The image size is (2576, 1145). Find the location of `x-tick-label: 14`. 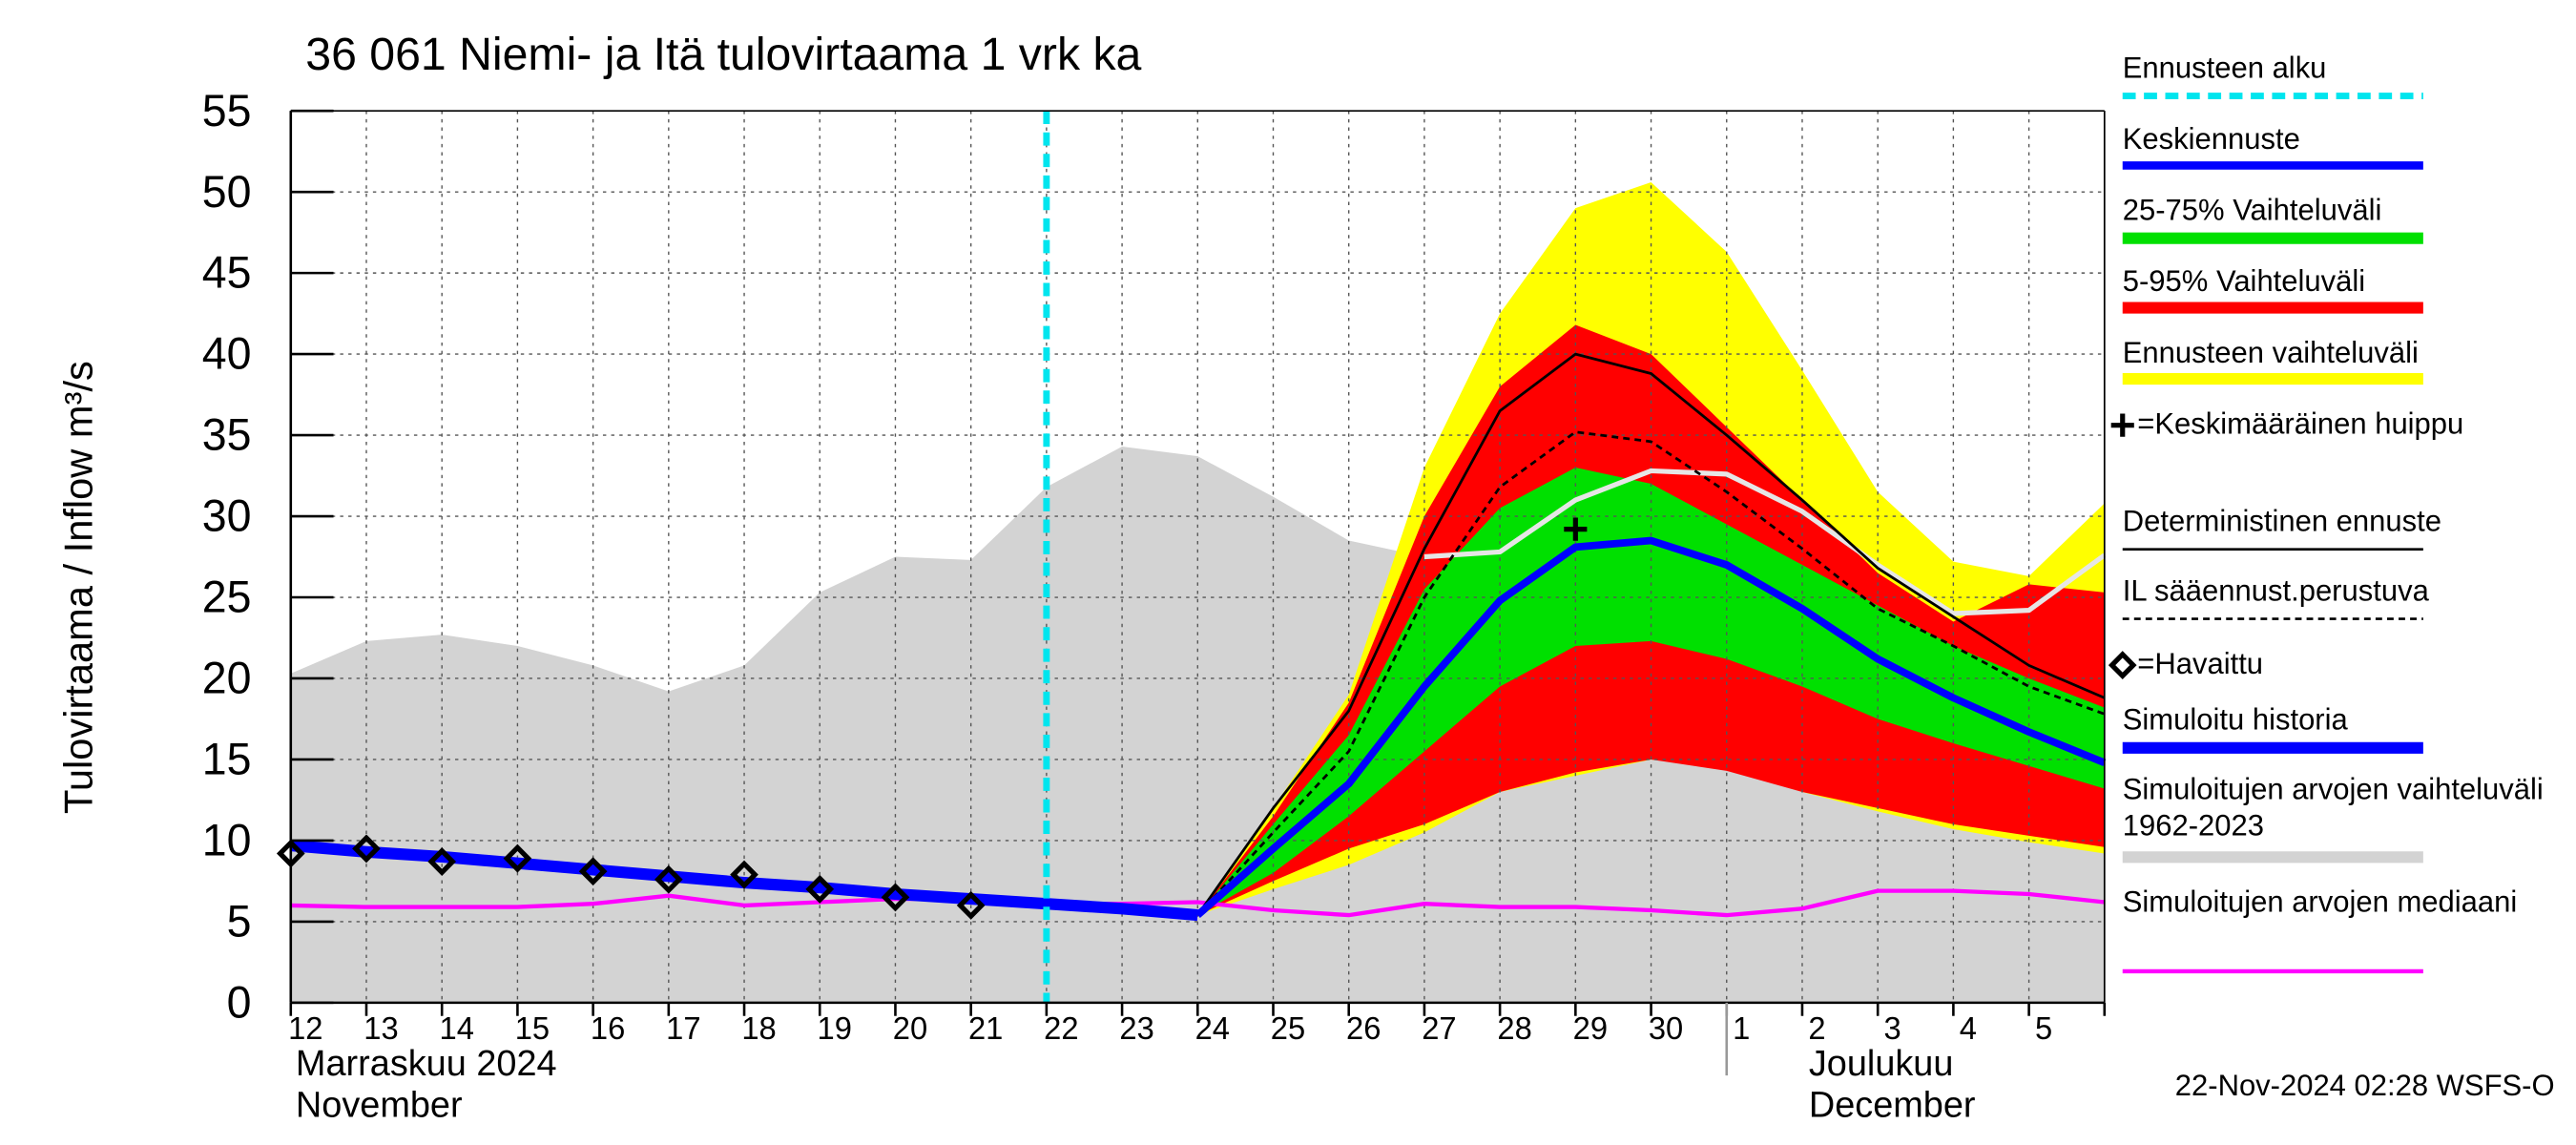

x-tick-label: 14 is located at coordinates (457, 1028).